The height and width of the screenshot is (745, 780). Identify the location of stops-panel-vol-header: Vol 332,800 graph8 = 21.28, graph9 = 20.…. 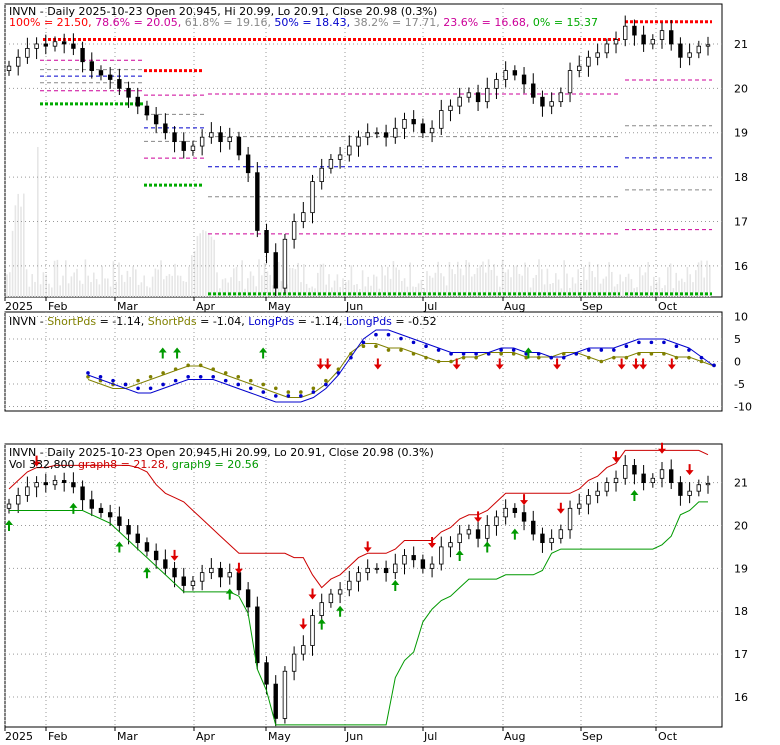
(134, 464).